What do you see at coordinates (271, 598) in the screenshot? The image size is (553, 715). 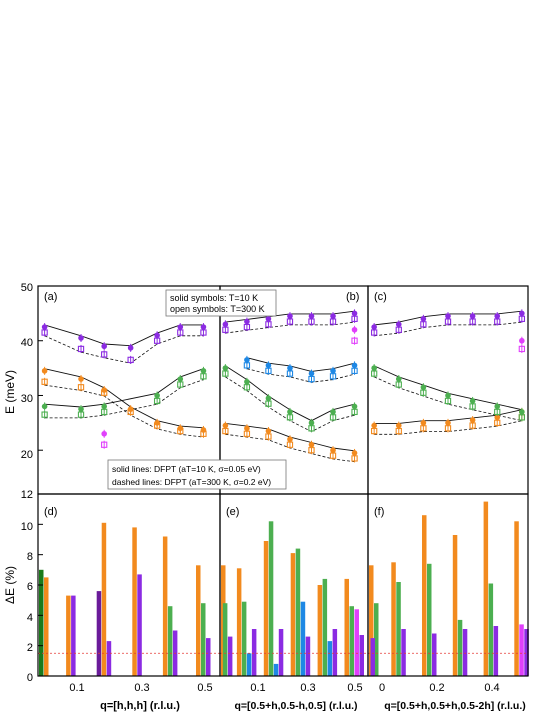 I see `bar-e-2-green` at bounding box center [271, 598].